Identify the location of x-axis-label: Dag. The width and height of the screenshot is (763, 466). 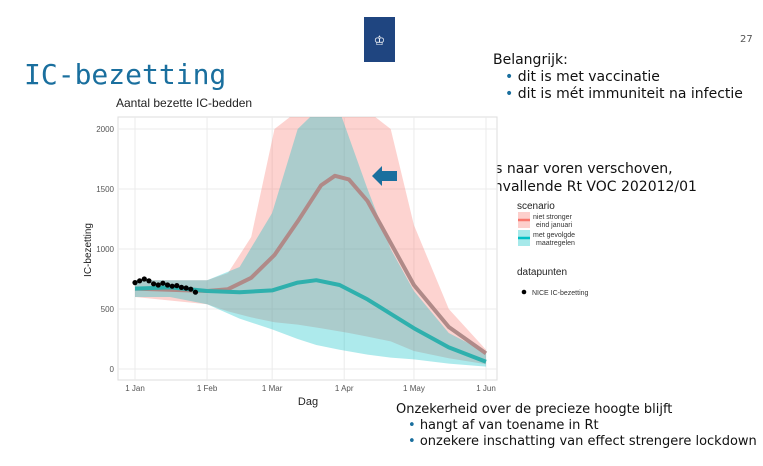
(308, 402).